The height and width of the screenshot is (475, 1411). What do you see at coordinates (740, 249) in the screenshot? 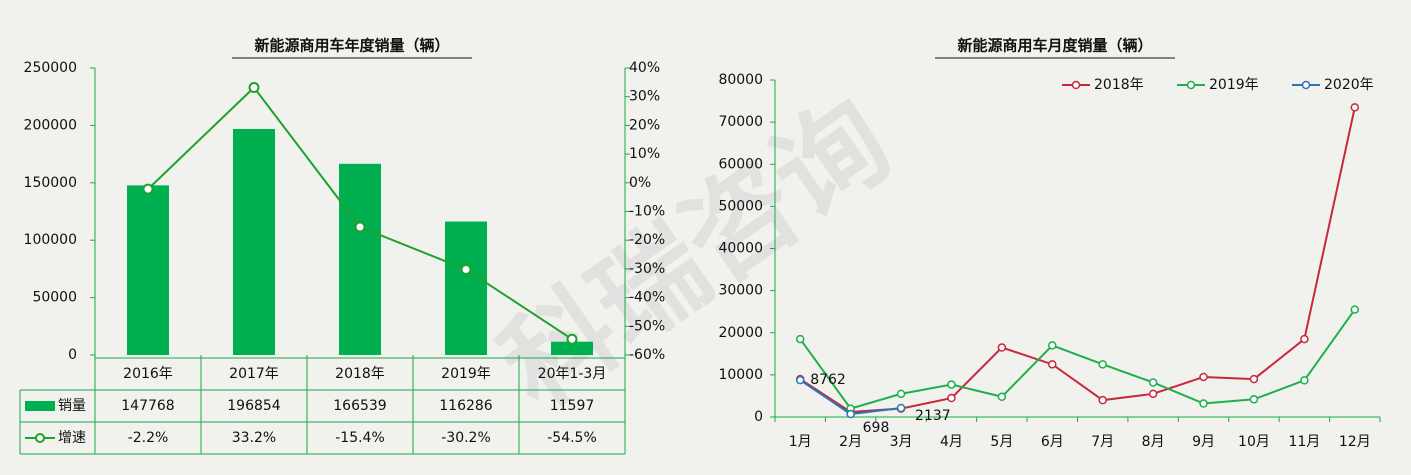
I see `y-tick-label: 40000` at bounding box center [740, 249].